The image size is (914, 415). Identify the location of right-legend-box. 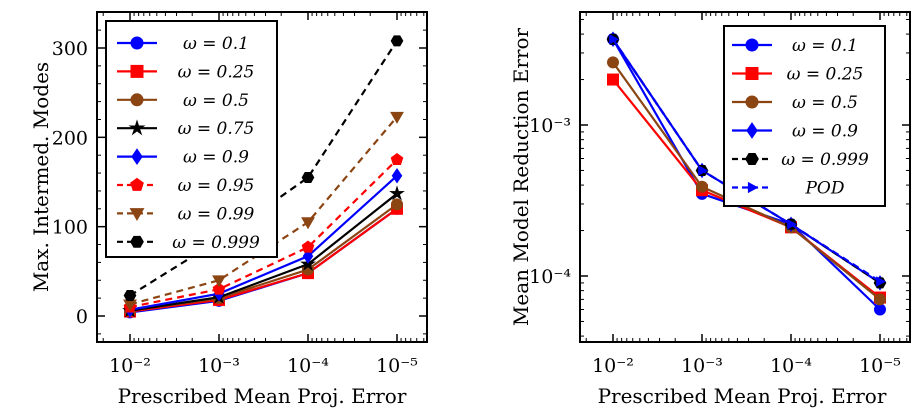
(804, 116).